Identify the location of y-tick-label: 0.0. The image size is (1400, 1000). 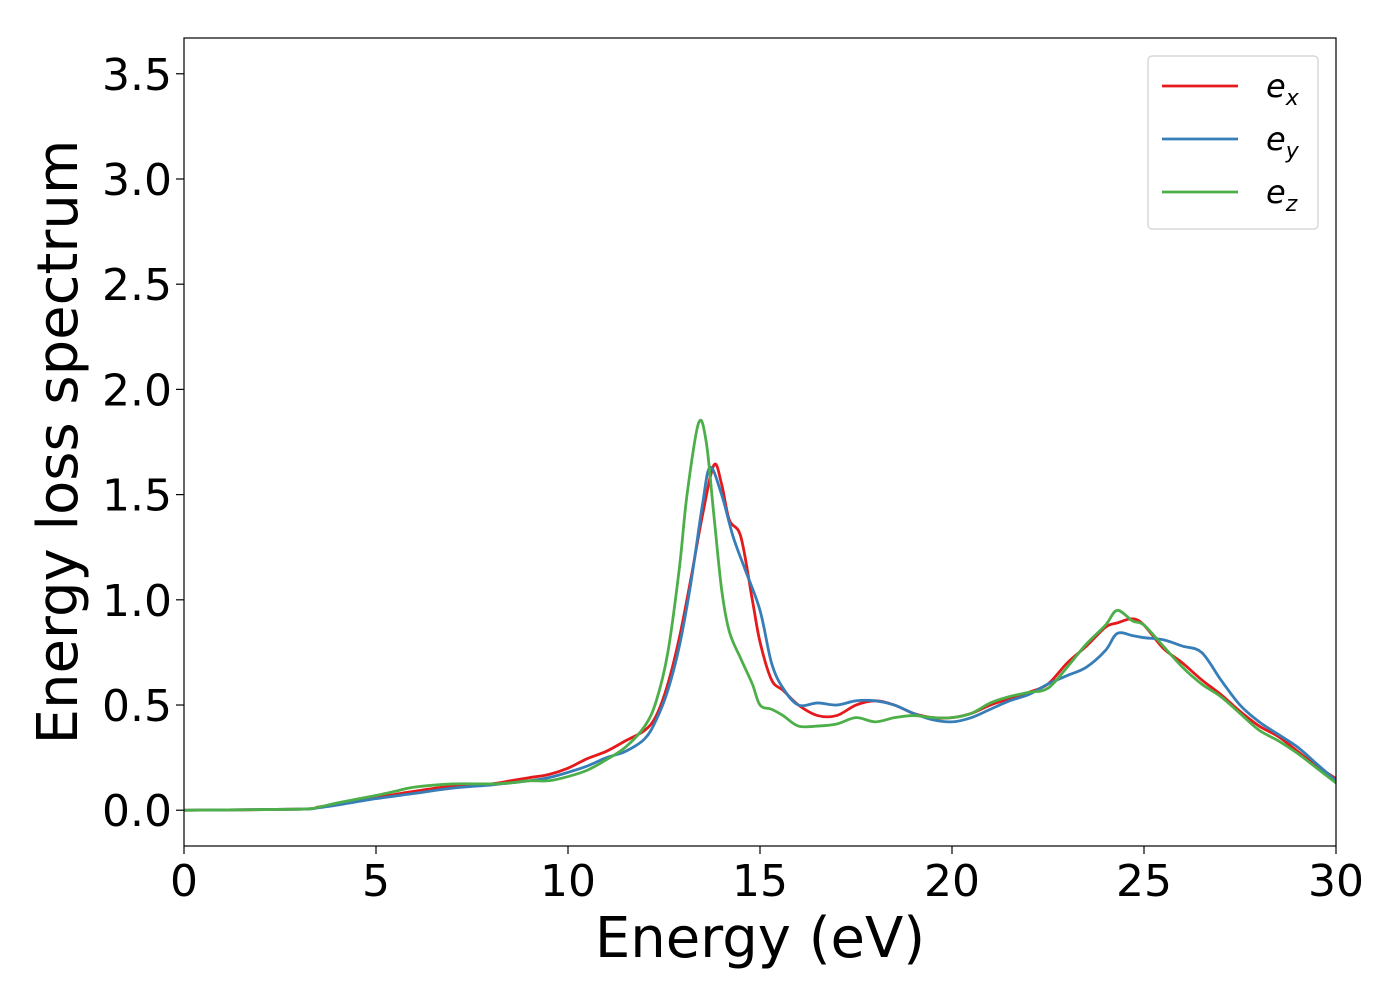
(137, 811).